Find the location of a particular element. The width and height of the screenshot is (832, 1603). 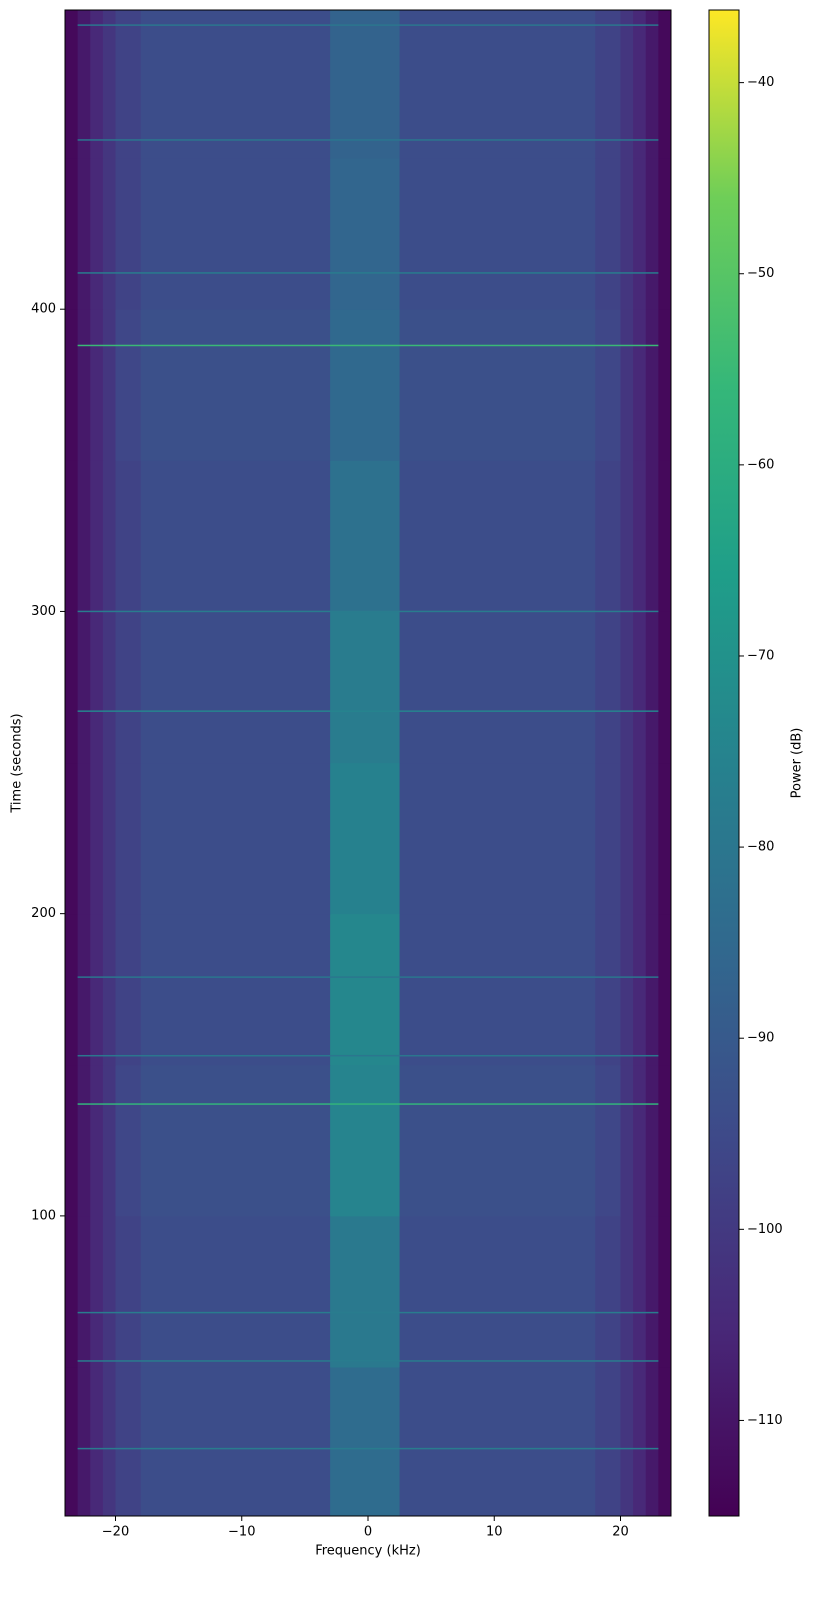

colorbar-tick-label: −100 is located at coordinates (765, 1229).